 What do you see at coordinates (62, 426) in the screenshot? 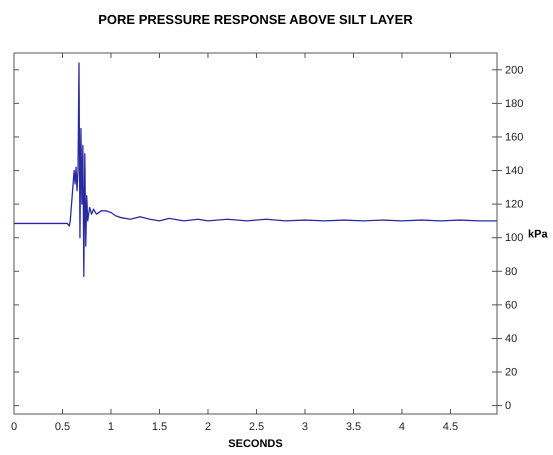
I see `x-tick-label: 0.5` at bounding box center [62, 426].